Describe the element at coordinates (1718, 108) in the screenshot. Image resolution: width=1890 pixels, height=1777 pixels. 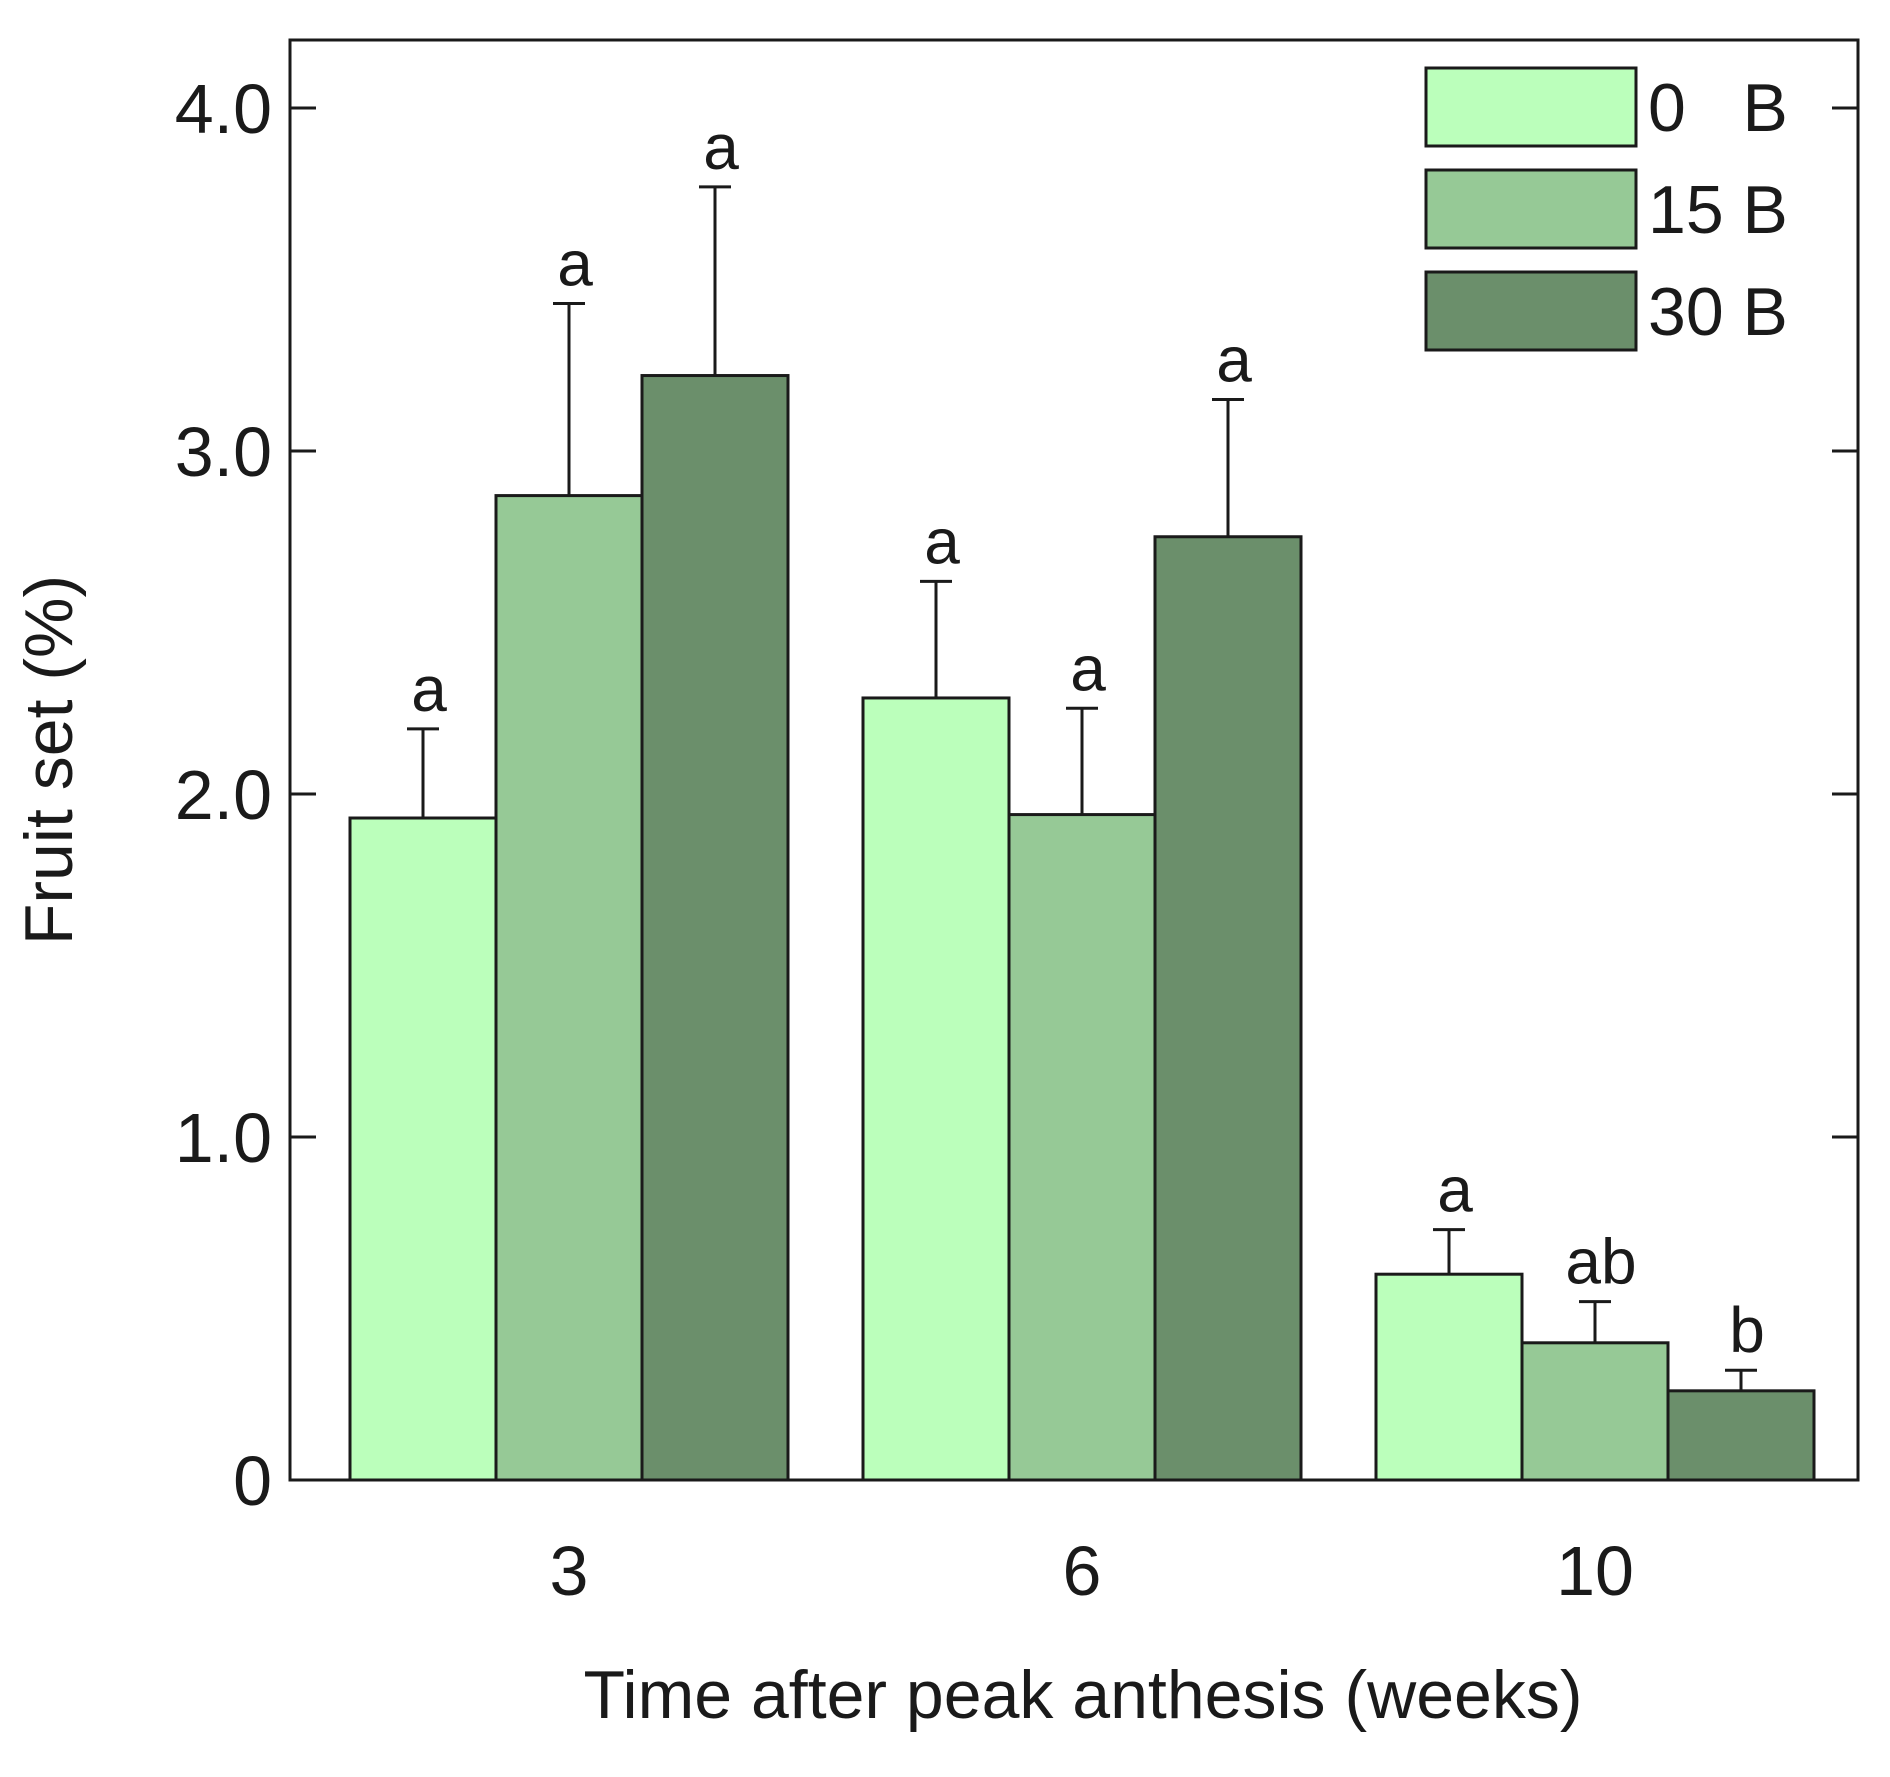
I see `legend-label-1: 0 B` at that location.